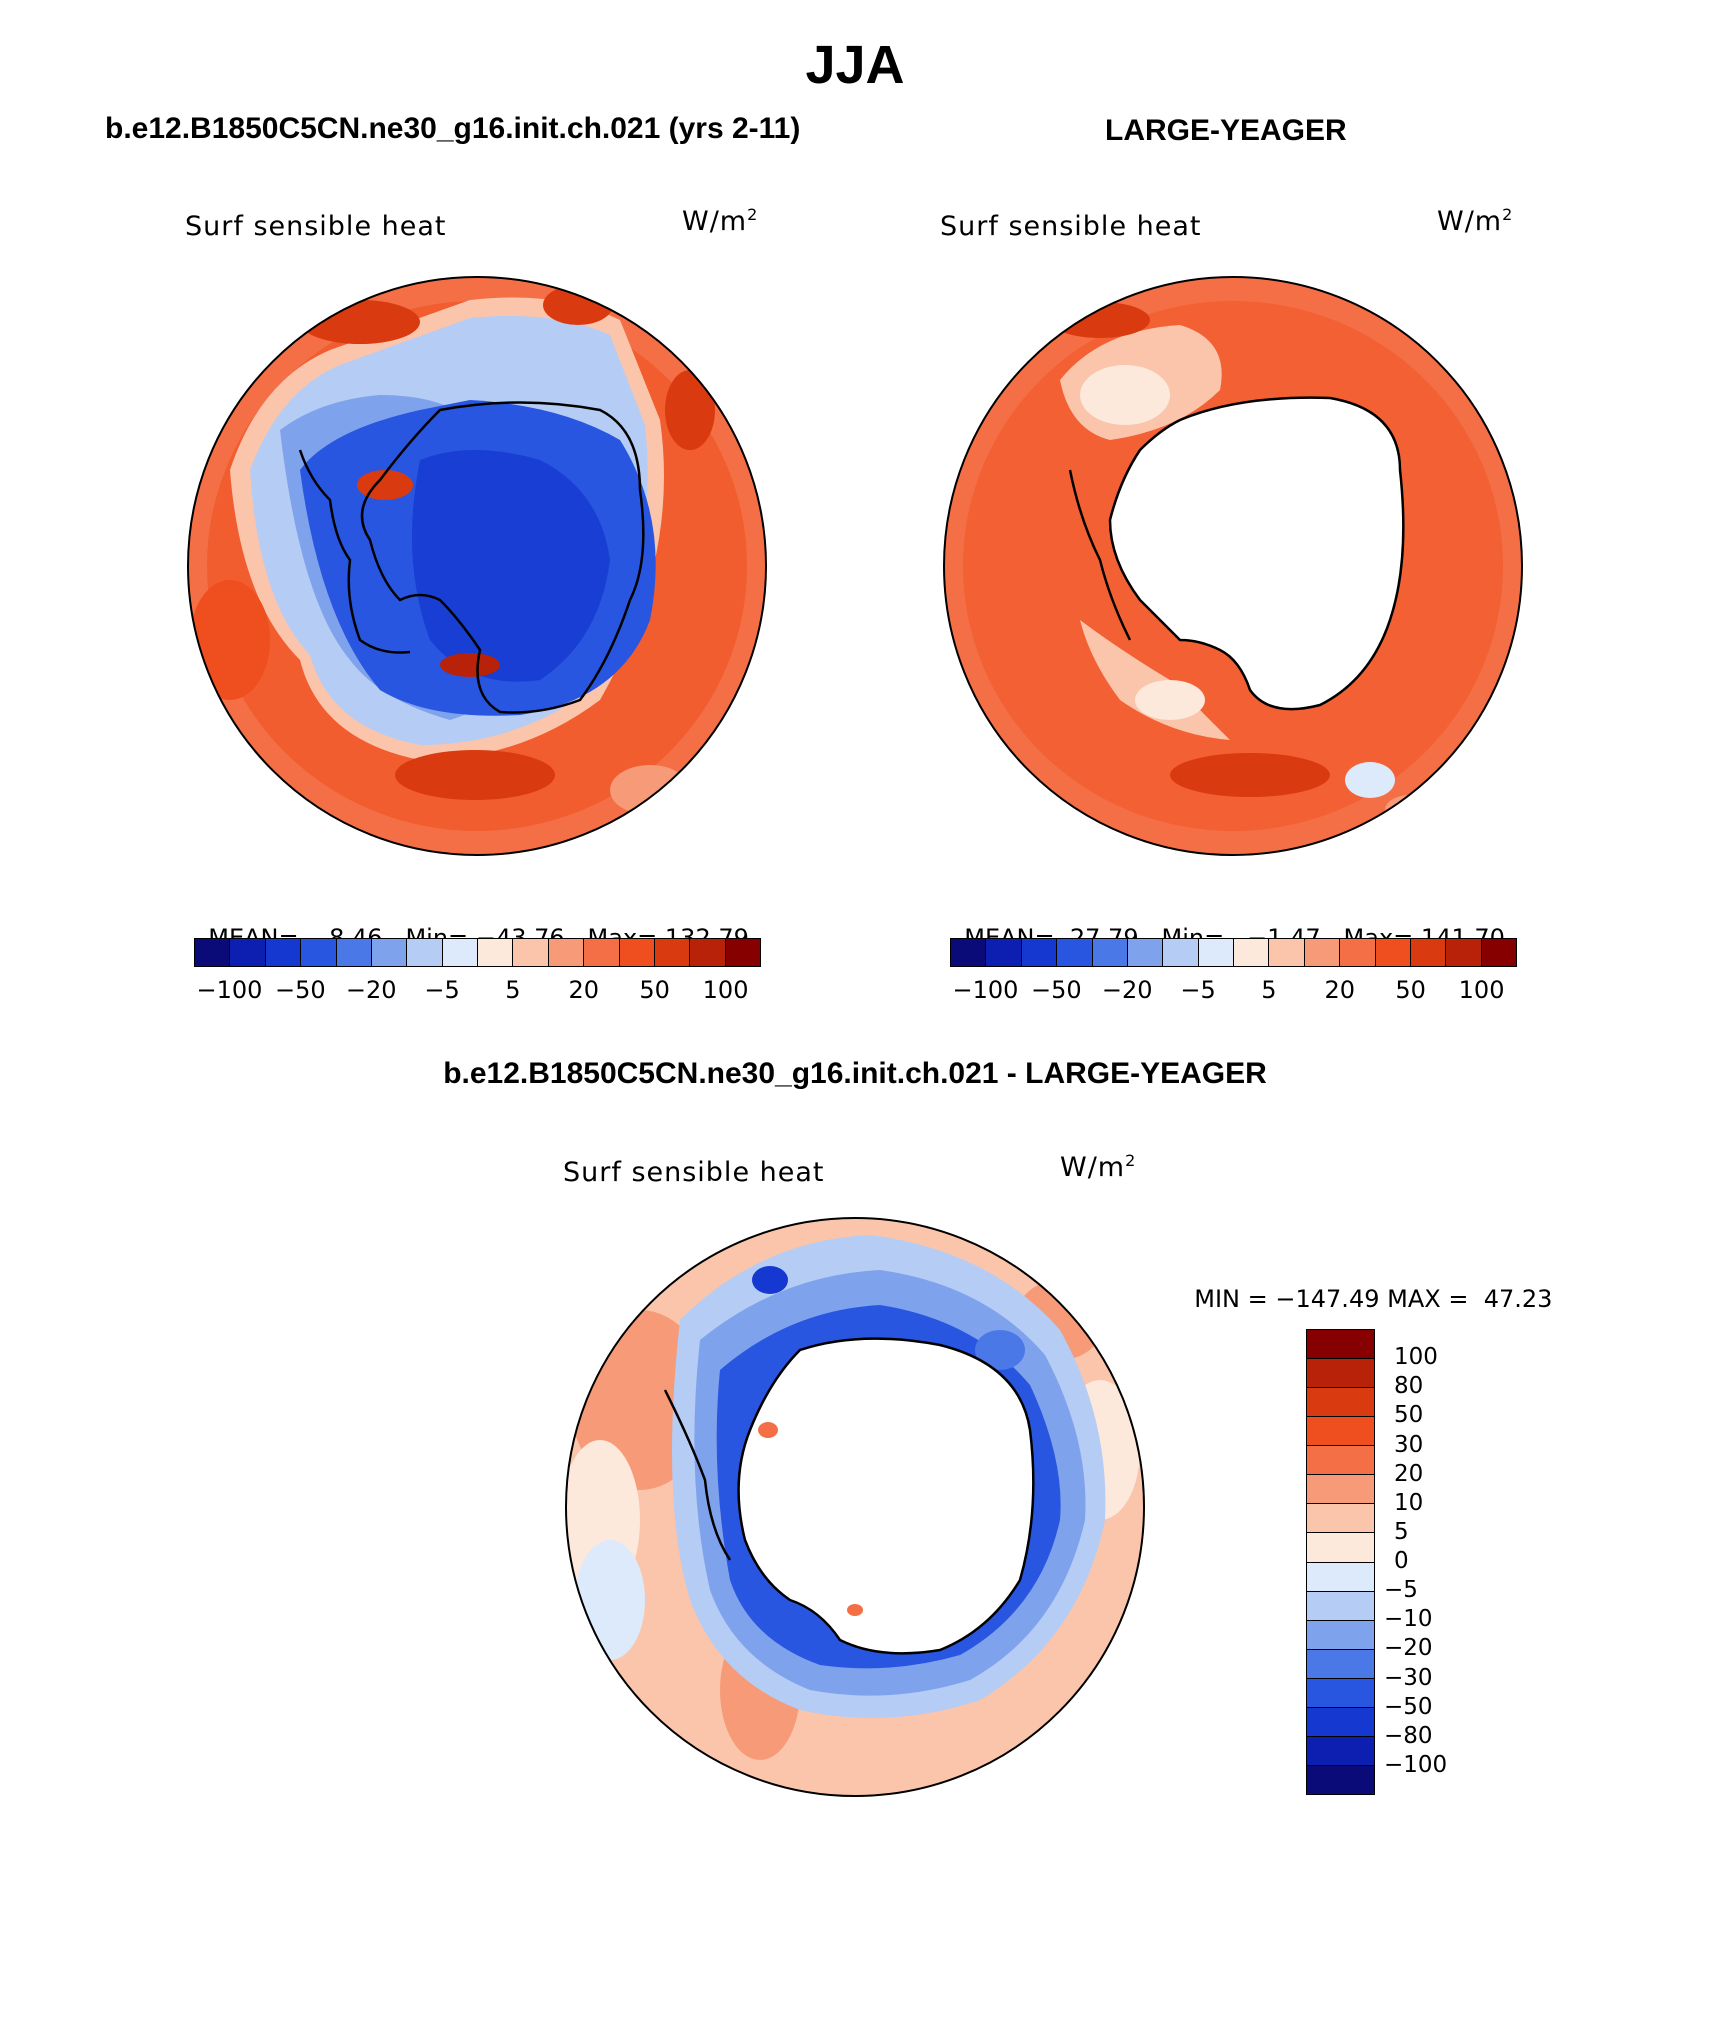  I want to click on panel3-units: W/m2, so click(1098, 1167).